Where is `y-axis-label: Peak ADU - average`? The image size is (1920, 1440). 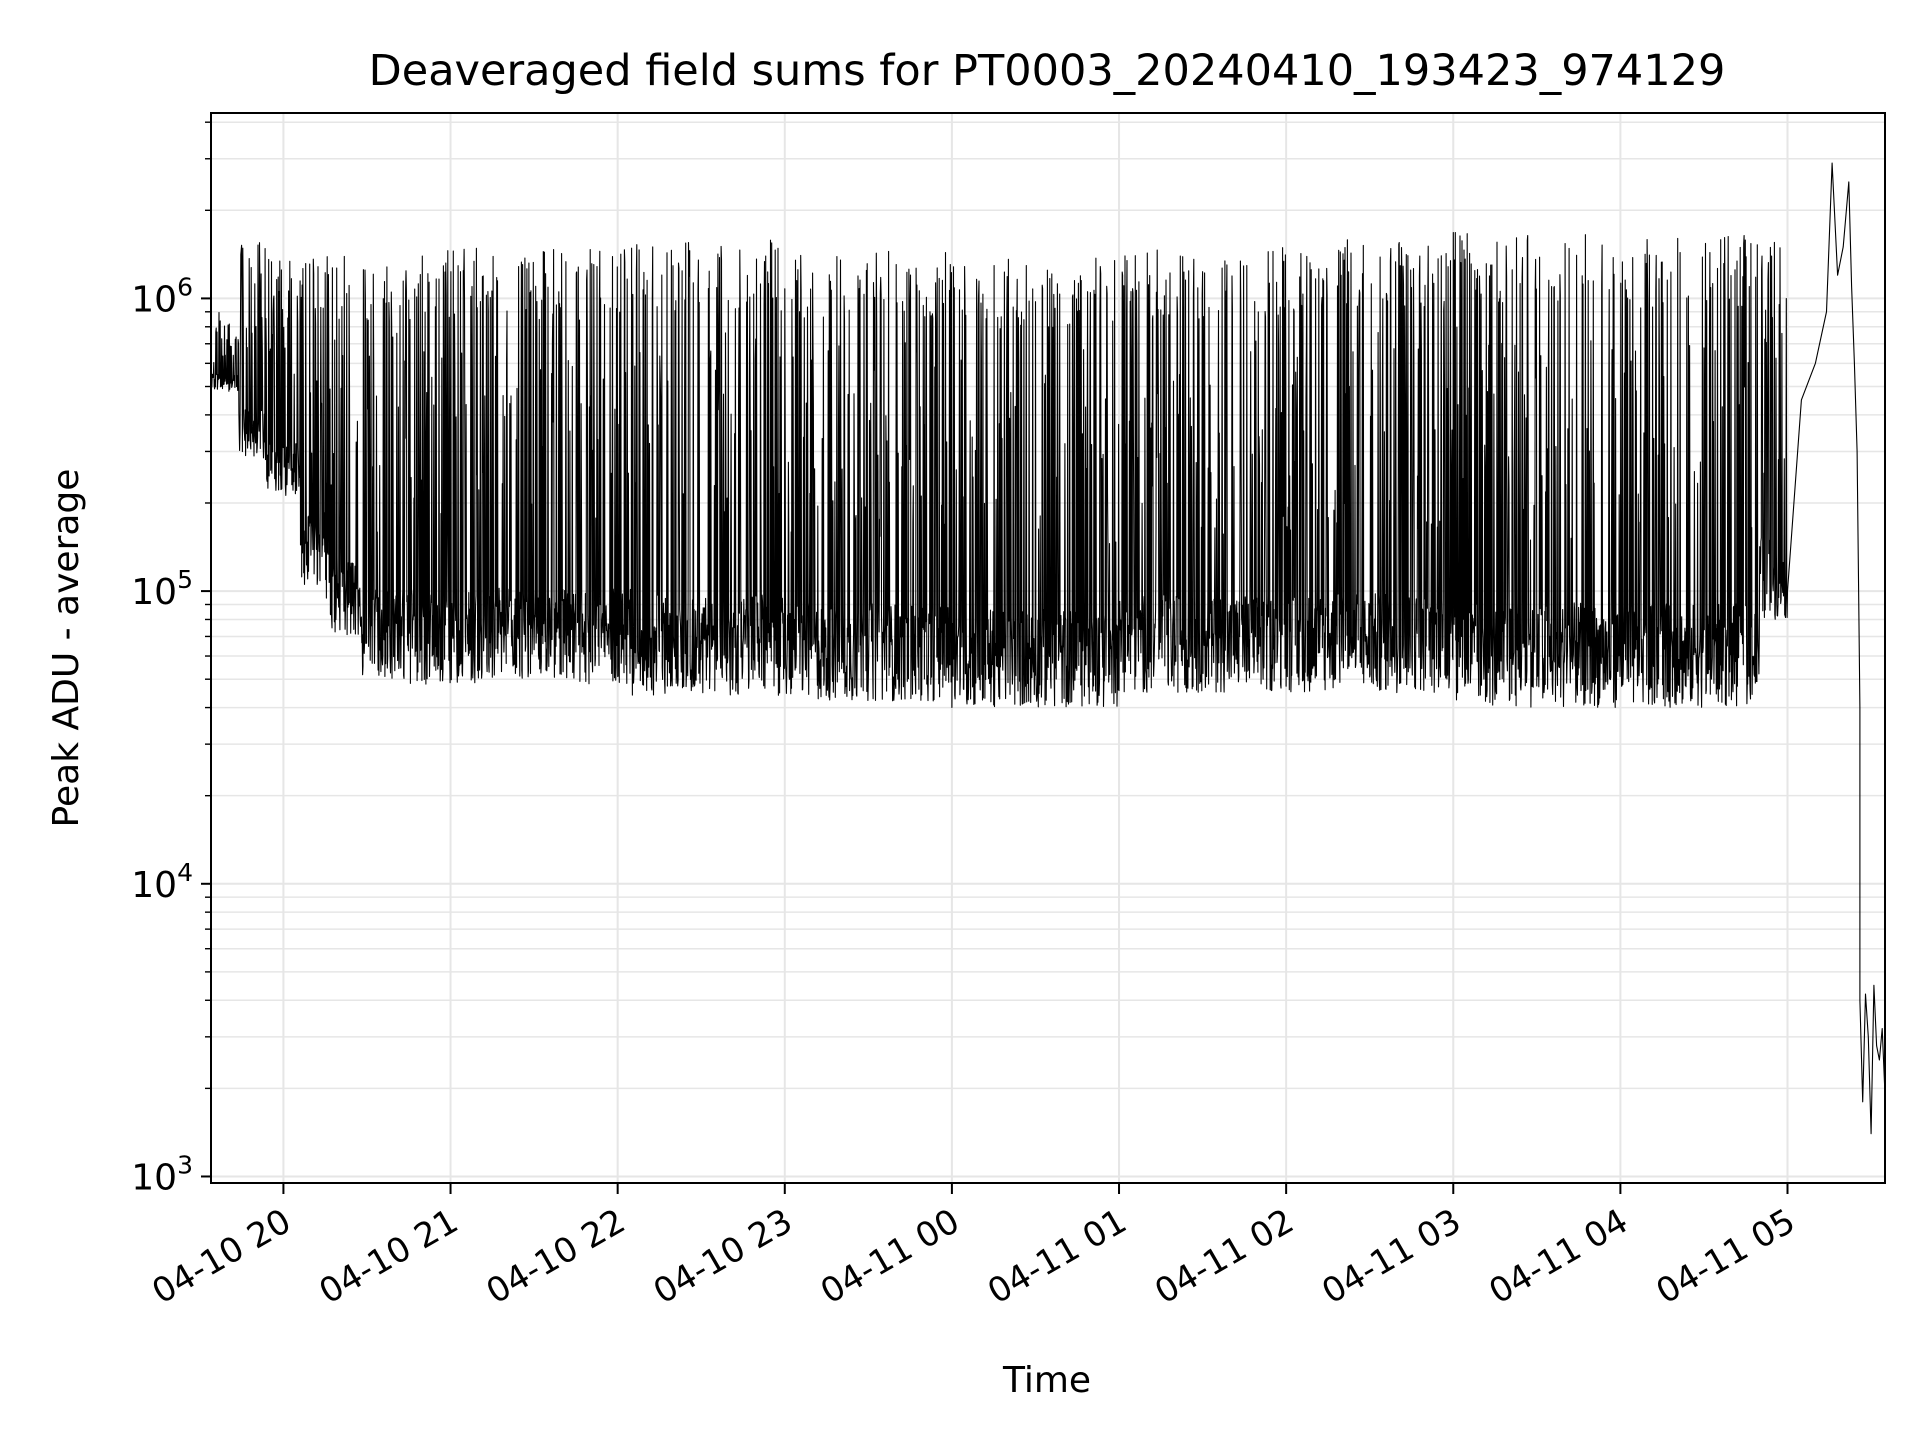 y-axis-label: Peak ADU - average is located at coordinates (66, 648).